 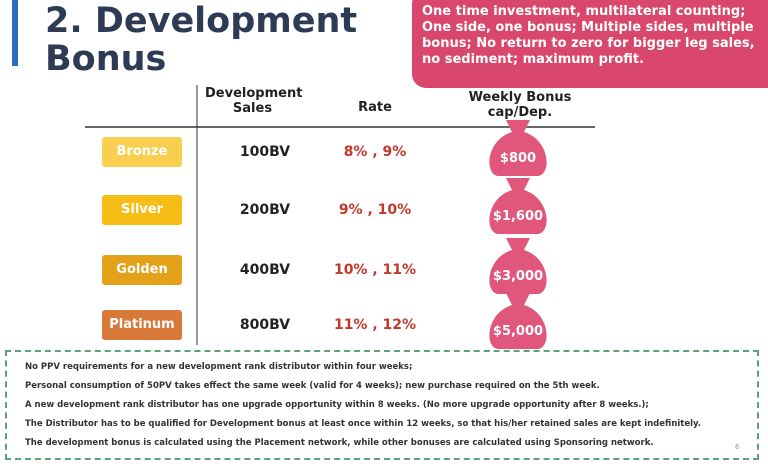 What do you see at coordinates (265, 210) in the screenshot?
I see `sales-cell: 200BV` at bounding box center [265, 210].